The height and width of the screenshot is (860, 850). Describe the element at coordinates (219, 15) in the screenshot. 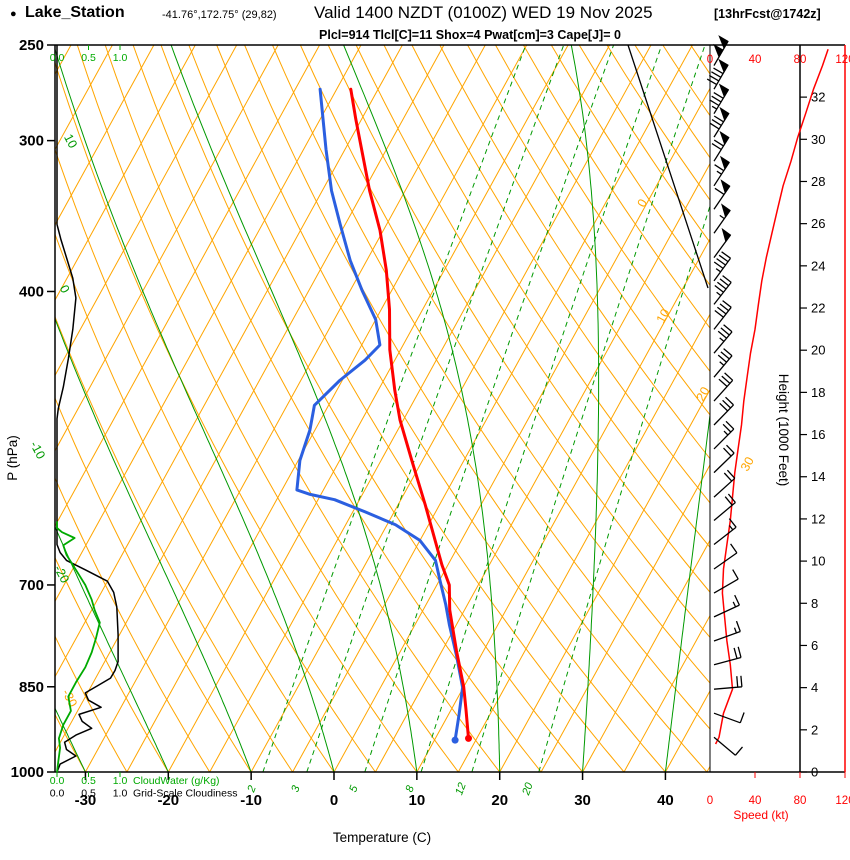

I see `station-coords: -41.76°,172.75° (29,82)` at that location.